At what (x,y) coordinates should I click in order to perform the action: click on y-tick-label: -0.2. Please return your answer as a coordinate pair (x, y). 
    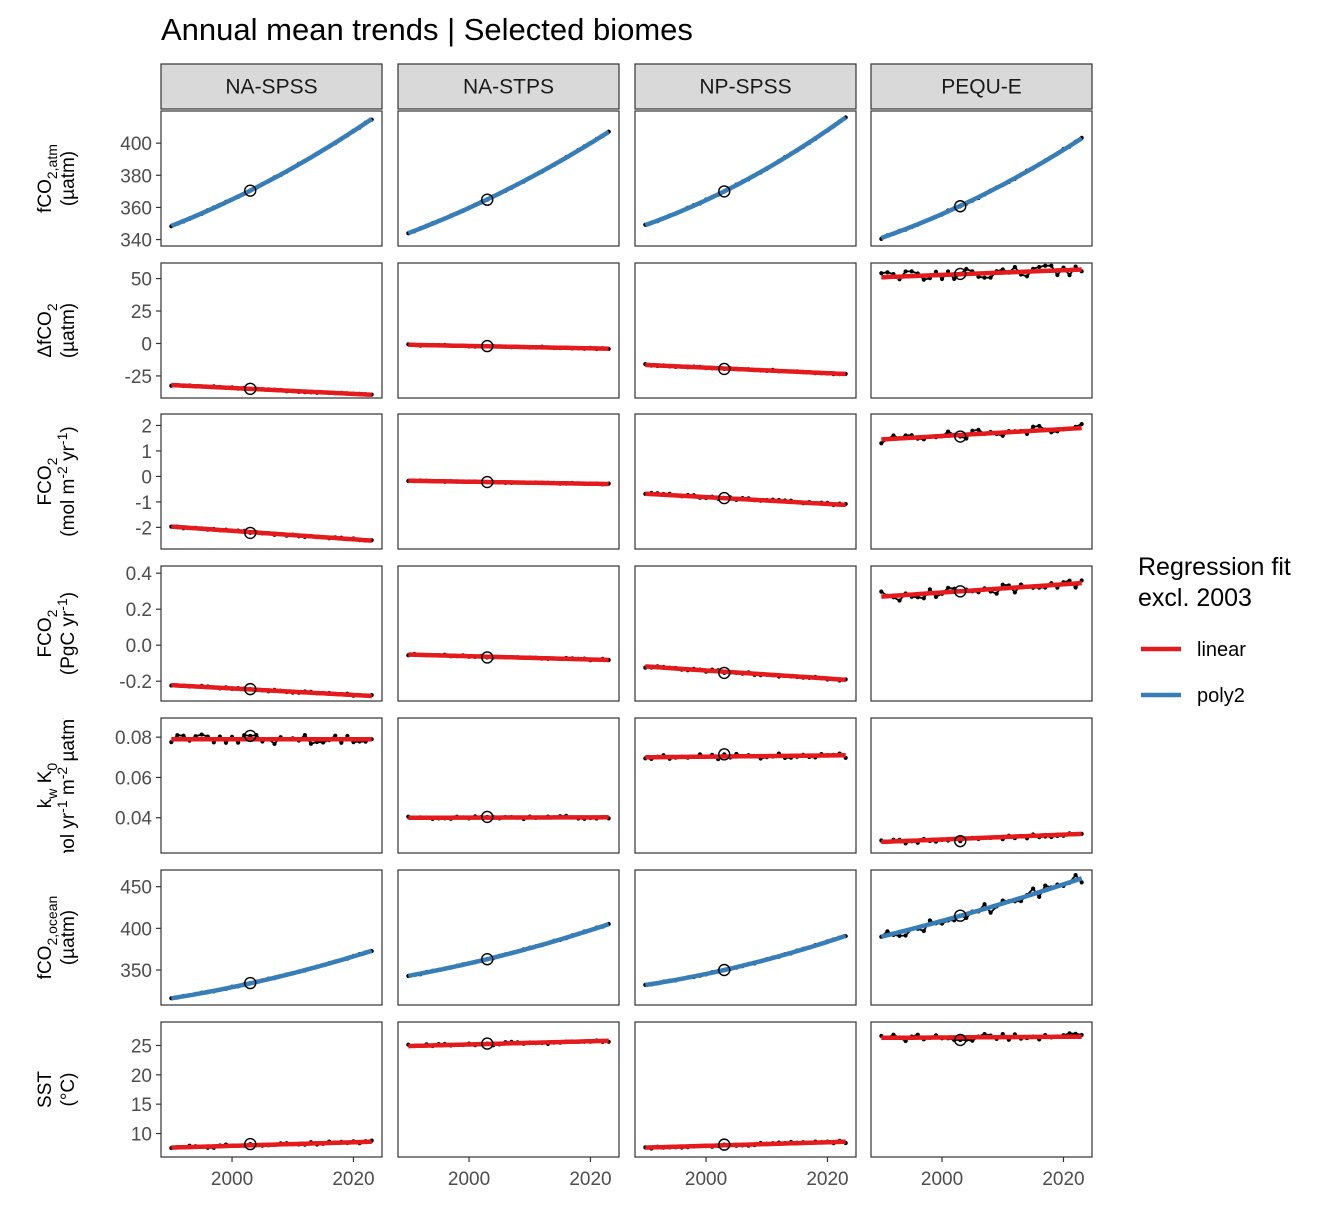
    Looking at the image, I should click on (135, 682).